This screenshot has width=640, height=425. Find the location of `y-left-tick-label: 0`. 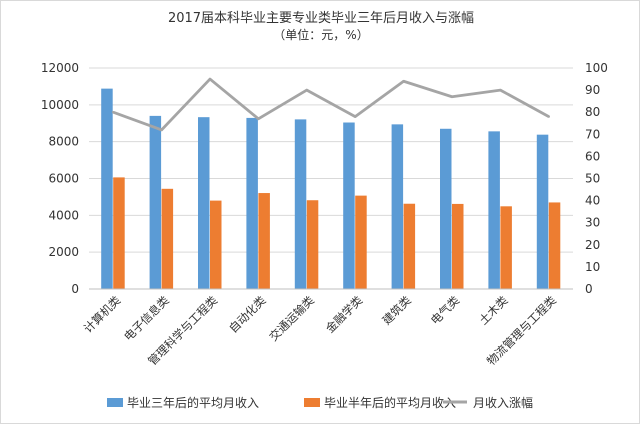

y-left-tick-label: 0 is located at coordinates (75, 289).